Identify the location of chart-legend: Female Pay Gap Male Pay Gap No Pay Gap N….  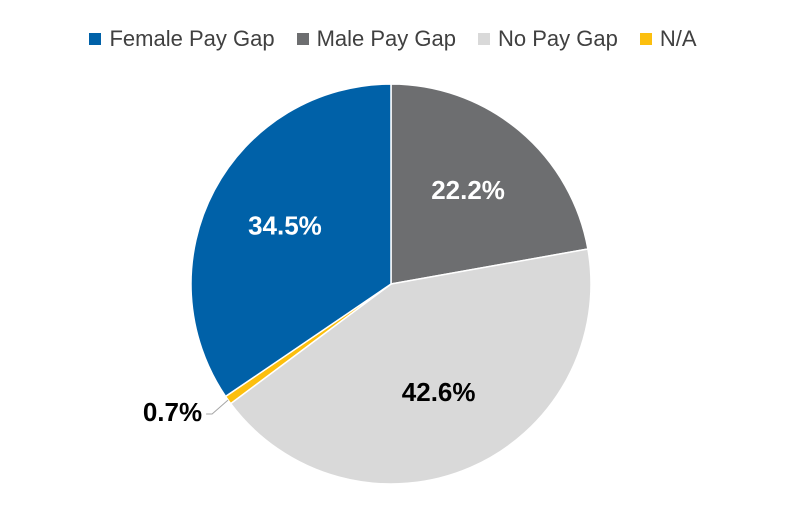
(393, 39).